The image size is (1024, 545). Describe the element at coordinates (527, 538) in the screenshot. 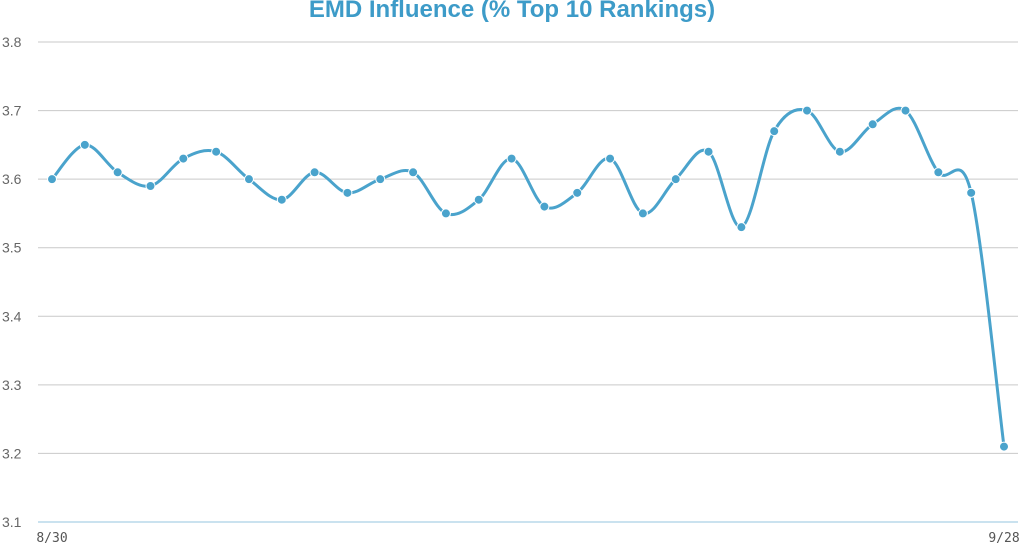

I see `x-axis-ticks: 8/30 9/28` at that location.